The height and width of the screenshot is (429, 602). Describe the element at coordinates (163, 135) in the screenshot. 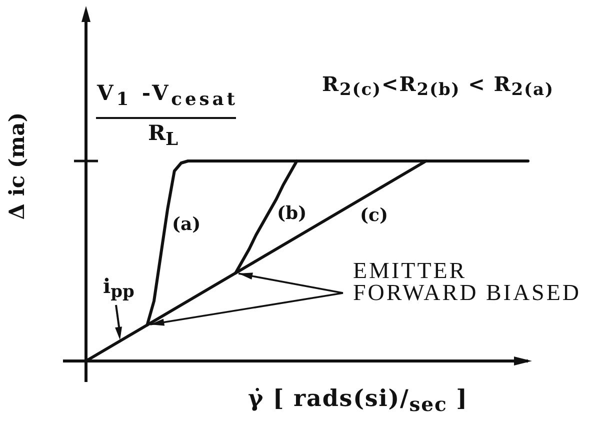

I see `text: R$_{L}$` at that location.